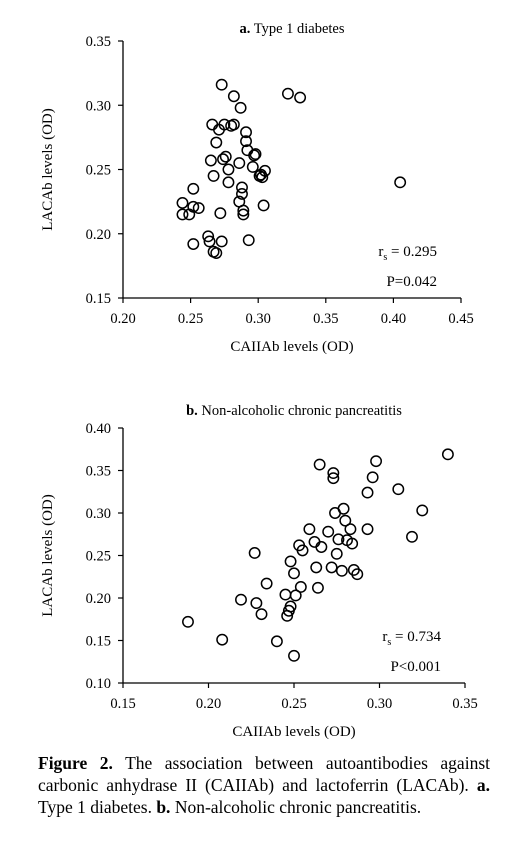 The height and width of the screenshot is (865, 532). I want to click on chart-title: a. Type 1 diabetes, so click(291, 29).